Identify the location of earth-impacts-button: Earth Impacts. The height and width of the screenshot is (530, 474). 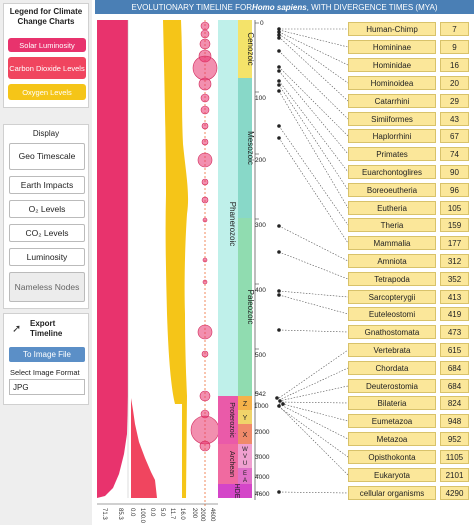
(47, 185).